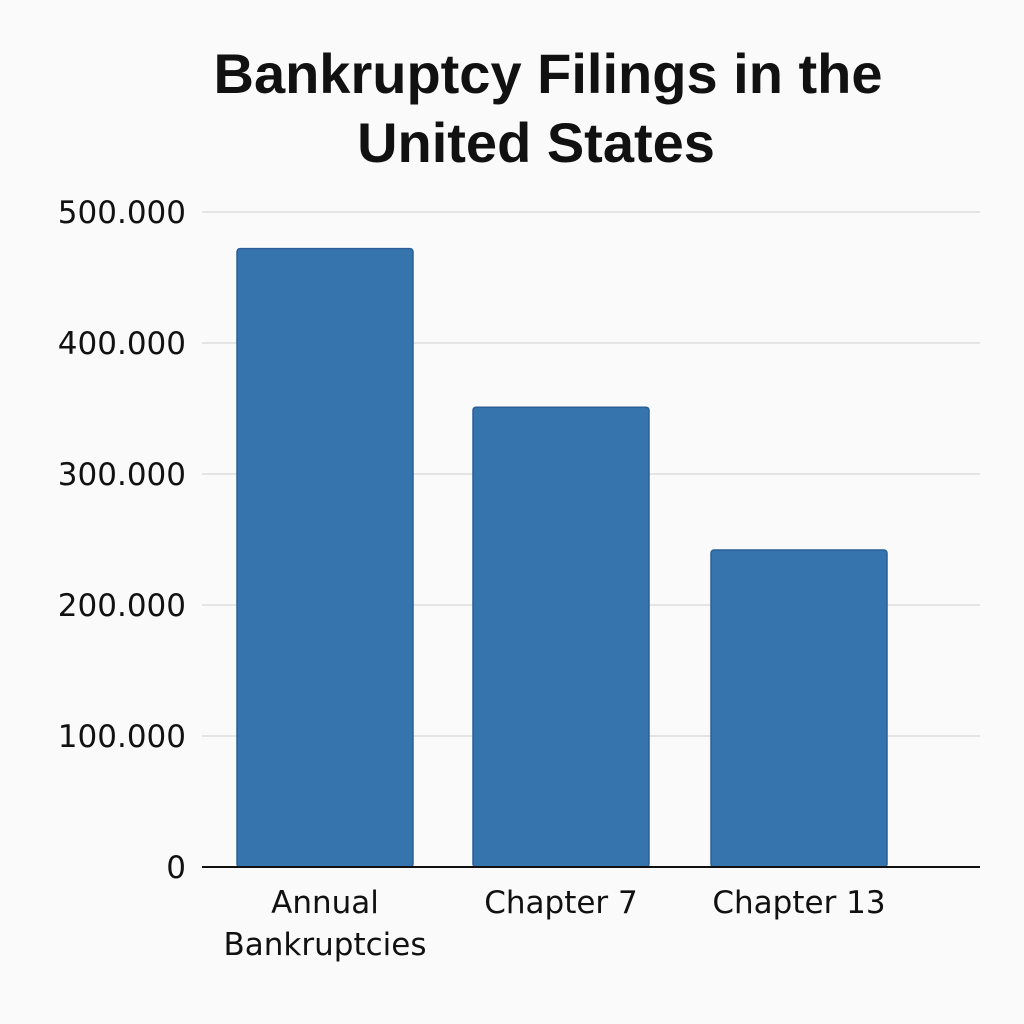  What do you see at coordinates (536, 142) in the screenshot?
I see `chart-title-line-2: United States` at bounding box center [536, 142].